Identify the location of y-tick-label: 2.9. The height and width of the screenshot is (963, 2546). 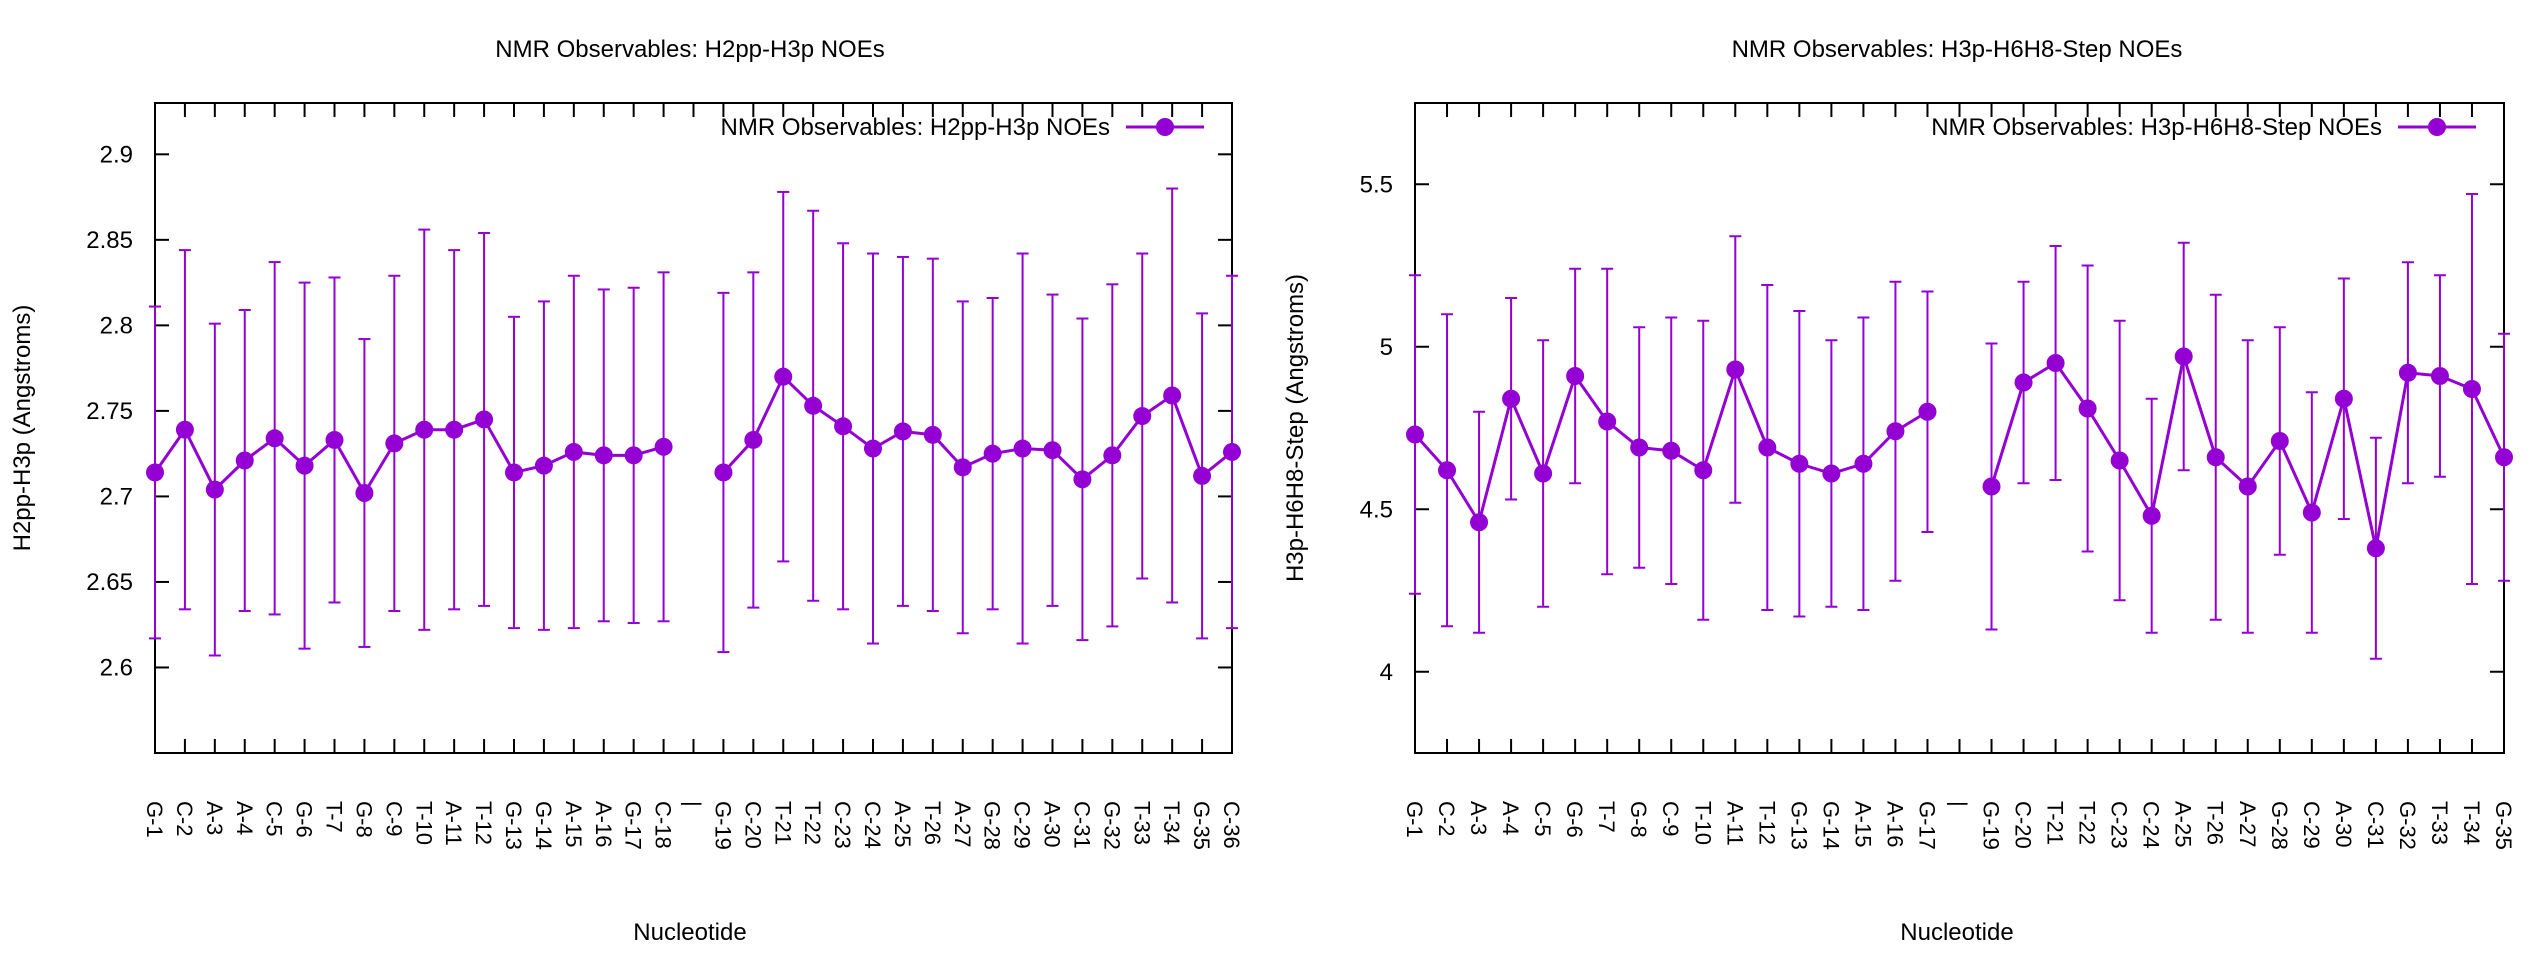
(116, 154).